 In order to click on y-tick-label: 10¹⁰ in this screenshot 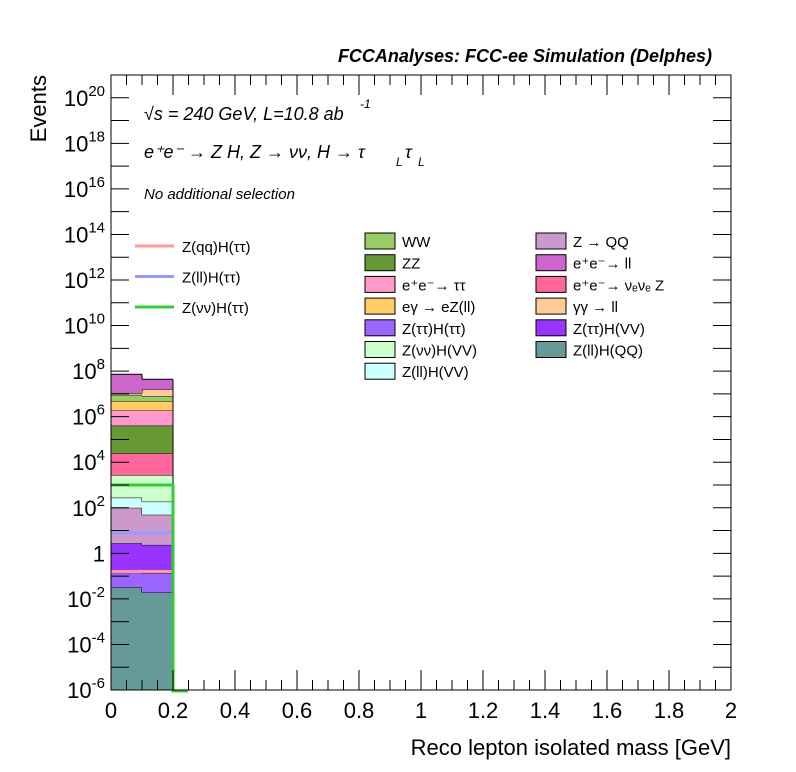, I will do `click(84, 325)`.